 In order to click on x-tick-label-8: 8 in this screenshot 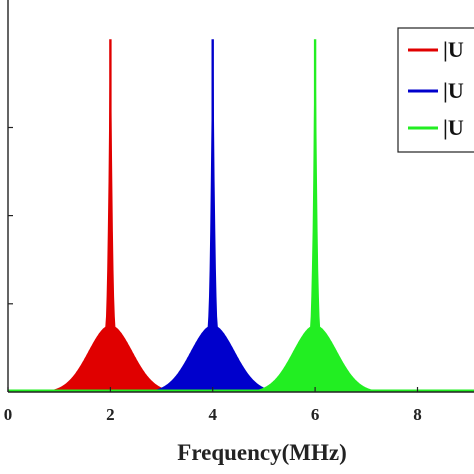, I will do `click(417, 414)`.